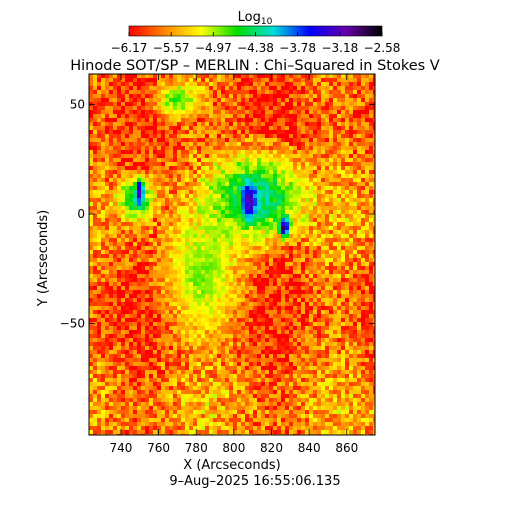 This screenshot has height=512, width=510. Describe the element at coordinates (255, 48) in the screenshot. I see `colorbar-tick-label: −4.38` at that location.